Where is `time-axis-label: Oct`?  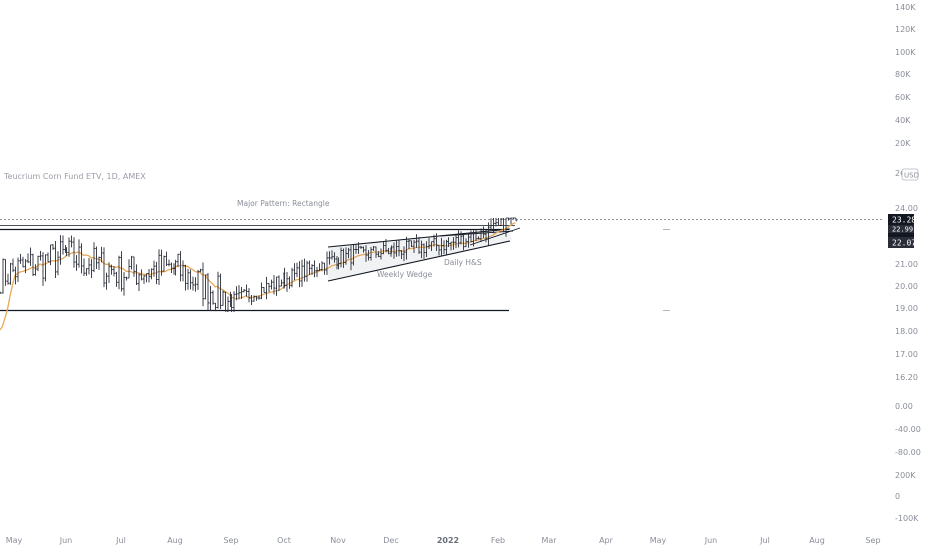 time-axis-label: Oct is located at coordinates (284, 540).